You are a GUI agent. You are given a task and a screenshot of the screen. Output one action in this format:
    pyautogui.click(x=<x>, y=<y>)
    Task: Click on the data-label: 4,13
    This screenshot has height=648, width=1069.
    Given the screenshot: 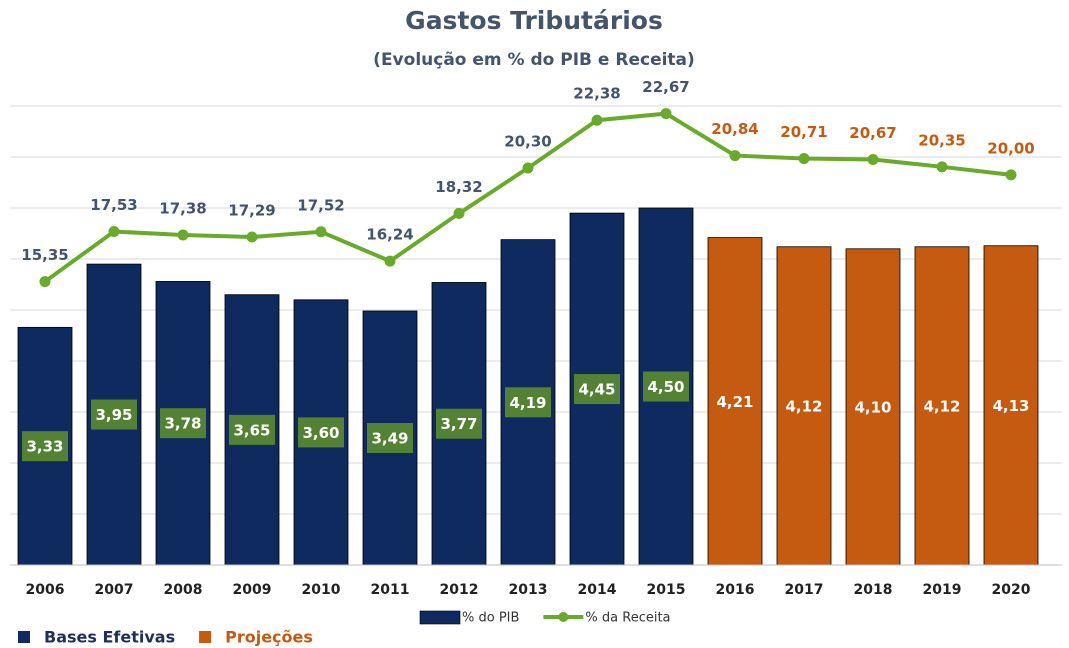 What is the action you would take?
    pyautogui.click(x=1010, y=406)
    